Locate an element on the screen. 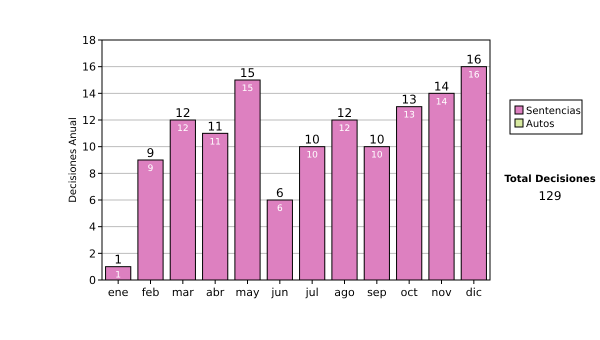 This screenshot has height=340, width=600. total-label: 6 is located at coordinates (280, 193).